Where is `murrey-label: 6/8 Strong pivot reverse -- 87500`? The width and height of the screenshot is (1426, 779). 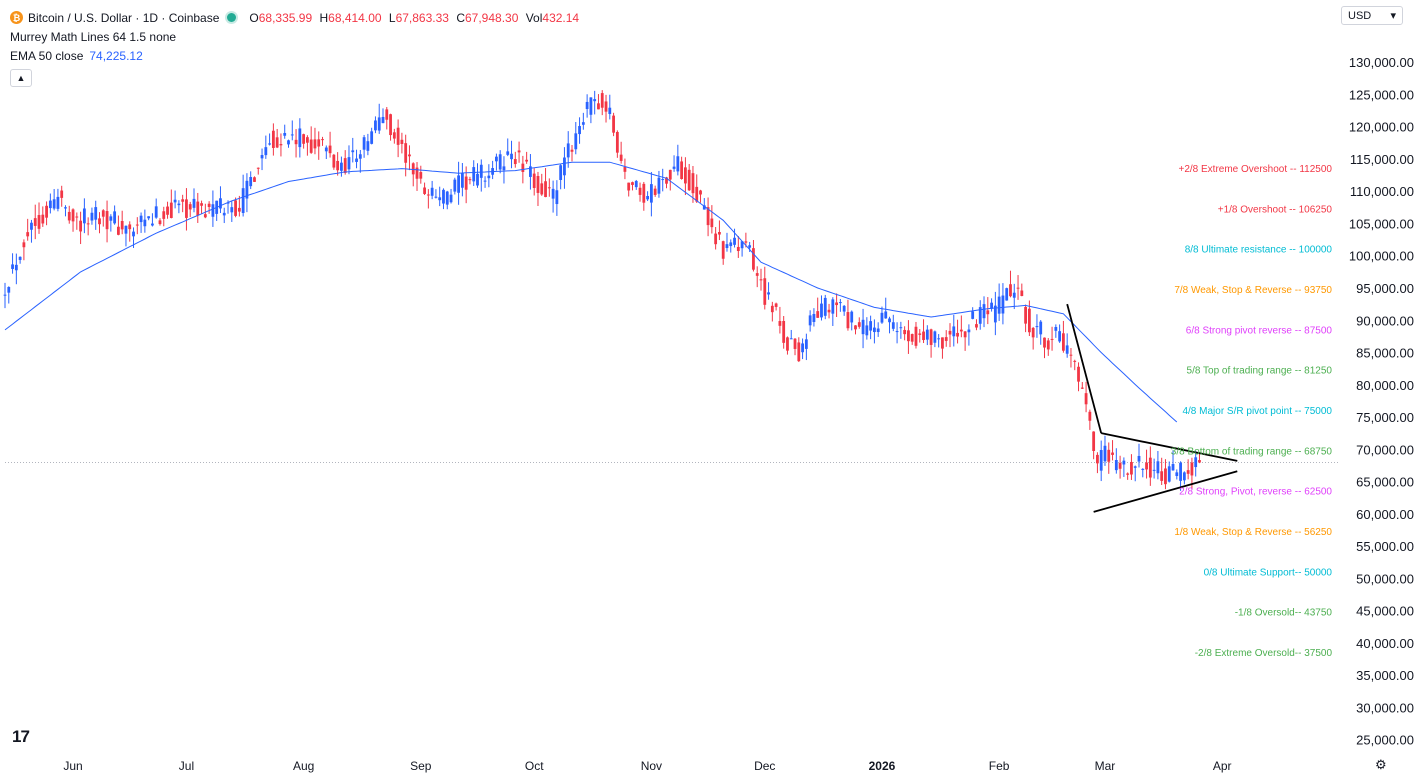 murrey-label: 6/8 Strong pivot reverse -- 87500 is located at coordinates (1259, 330).